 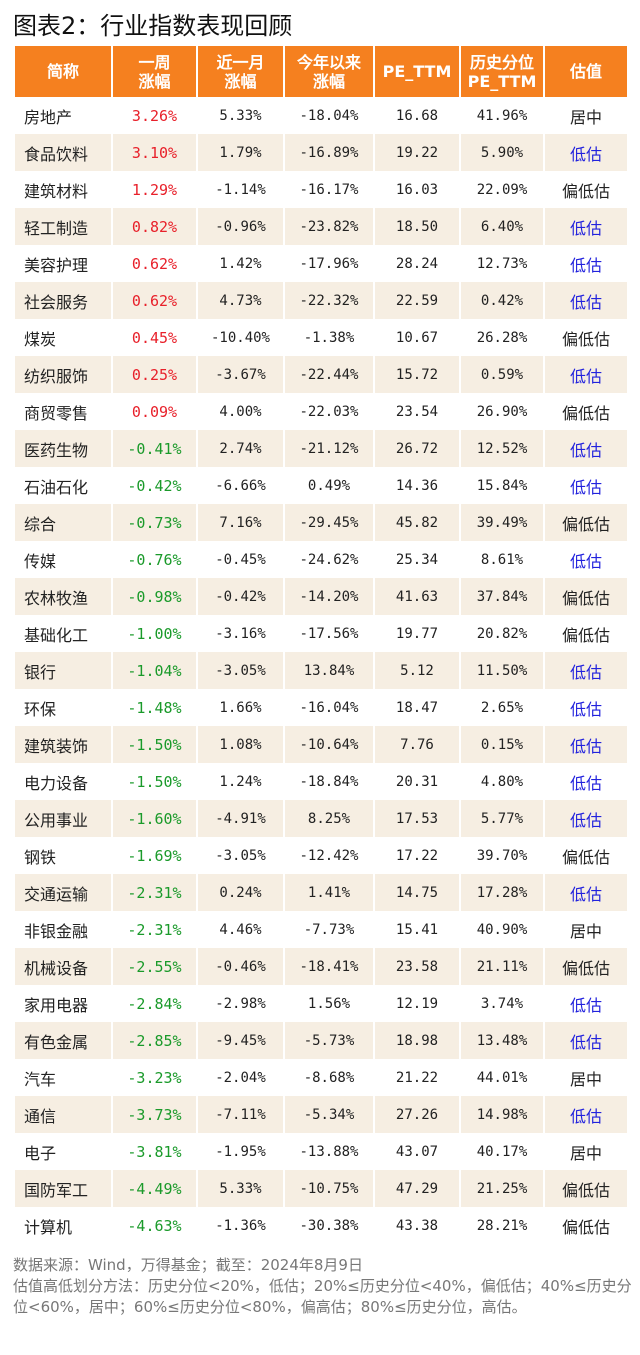 I want to click on week-change: -1.69%, so click(x=154, y=855).